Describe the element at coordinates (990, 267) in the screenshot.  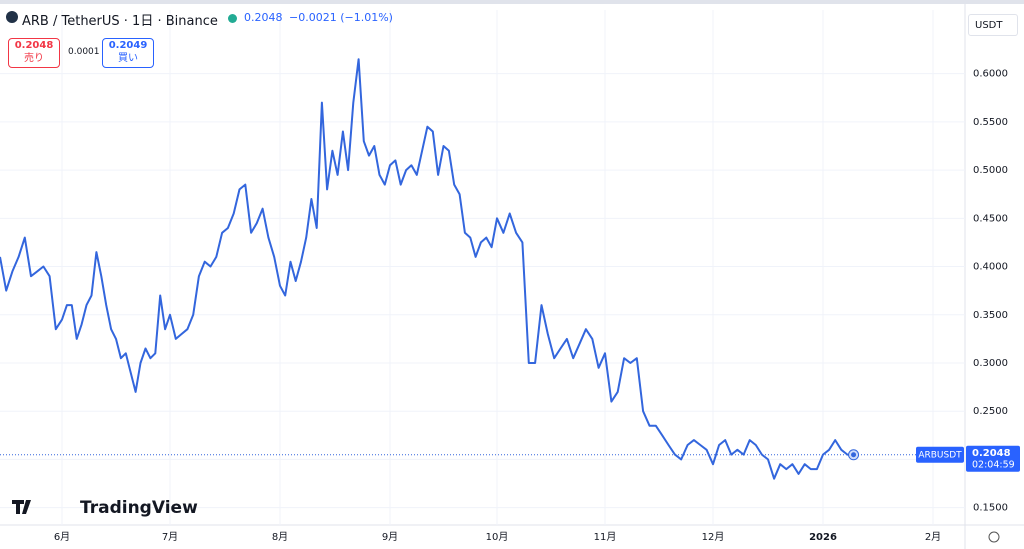
I see `y-tick-label: 0.4000` at that location.